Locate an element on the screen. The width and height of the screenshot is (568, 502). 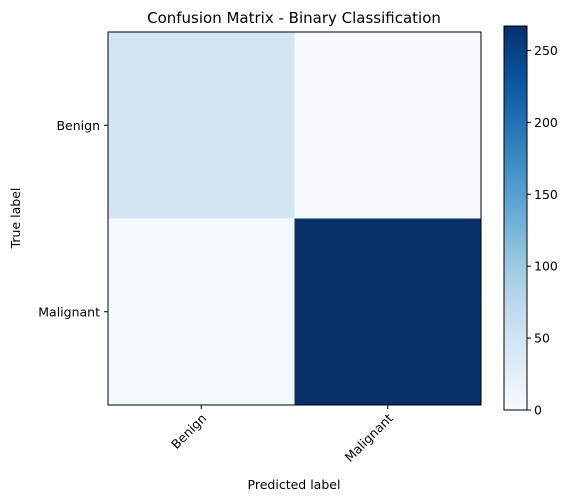
colorbar-tick-label: 200 is located at coordinates (546, 122).